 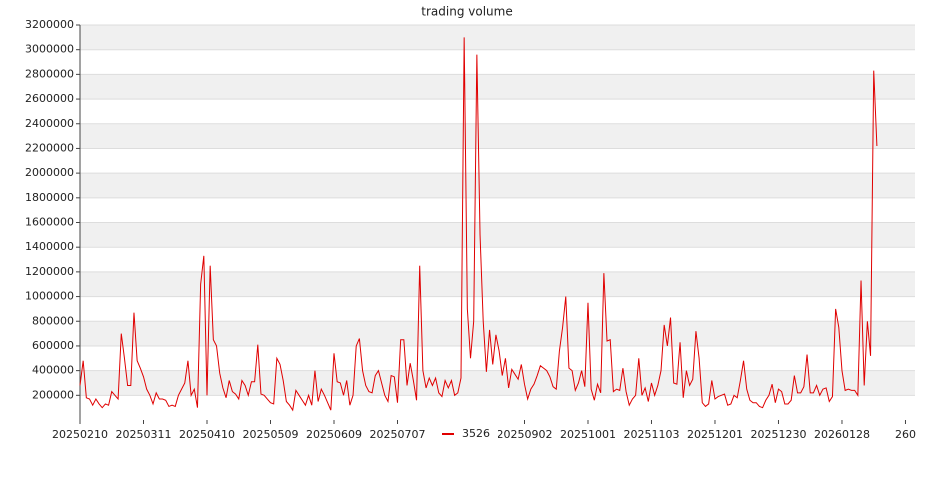 What do you see at coordinates (49, 222) in the screenshot?
I see `y-tick-label: 1600000` at bounding box center [49, 222].